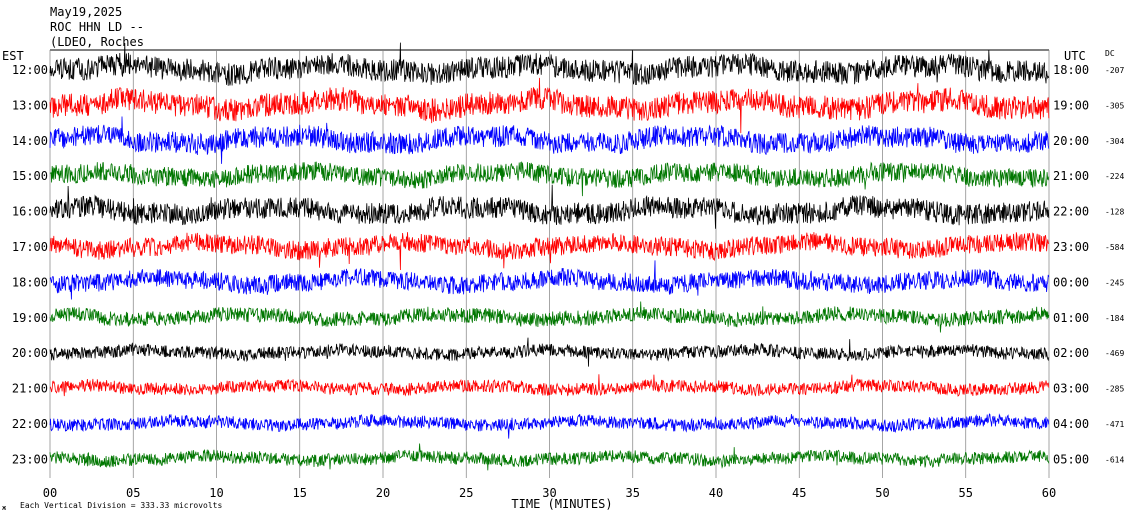 The image size is (1130, 519). What do you see at coordinates (1071, 282) in the screenshot?
I see `utc-hour-label: 00:00` at bounding box center [1071, 282].